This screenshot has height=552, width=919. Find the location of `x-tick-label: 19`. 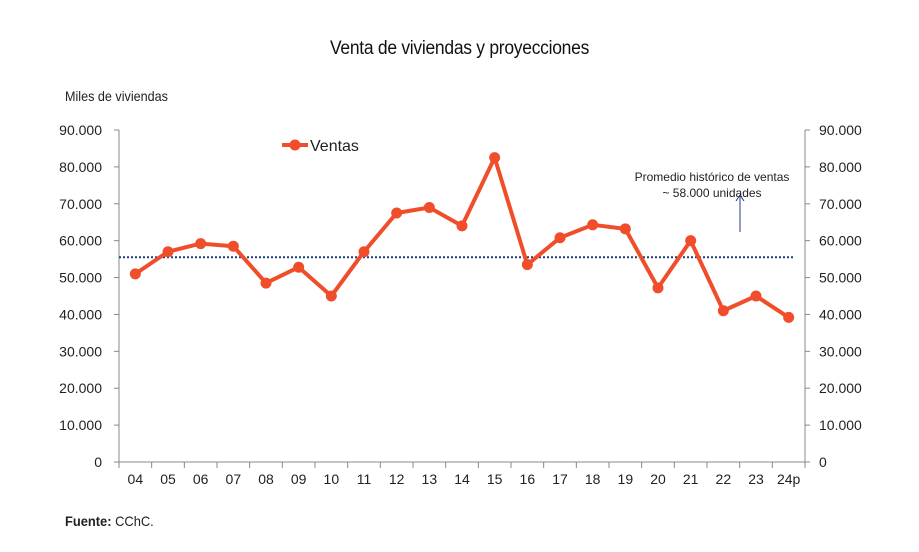

x-tick-label: 19 is located at coordinates (626, 479).